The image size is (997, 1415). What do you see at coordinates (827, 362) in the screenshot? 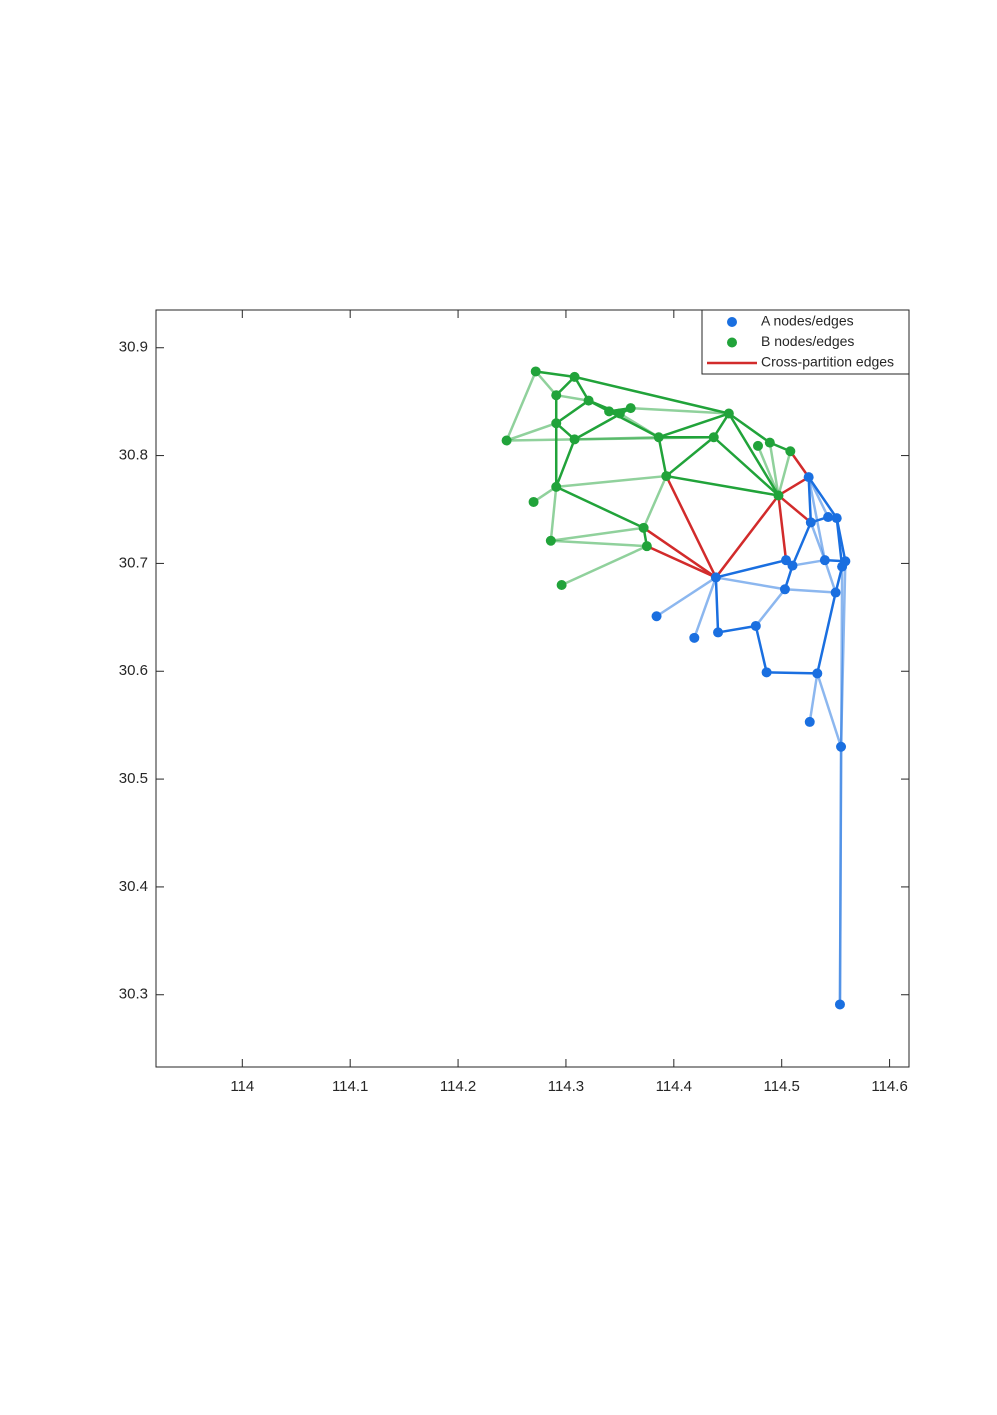
I see `legend-label: Cross-partition edges` at bounding box center [827, 362].